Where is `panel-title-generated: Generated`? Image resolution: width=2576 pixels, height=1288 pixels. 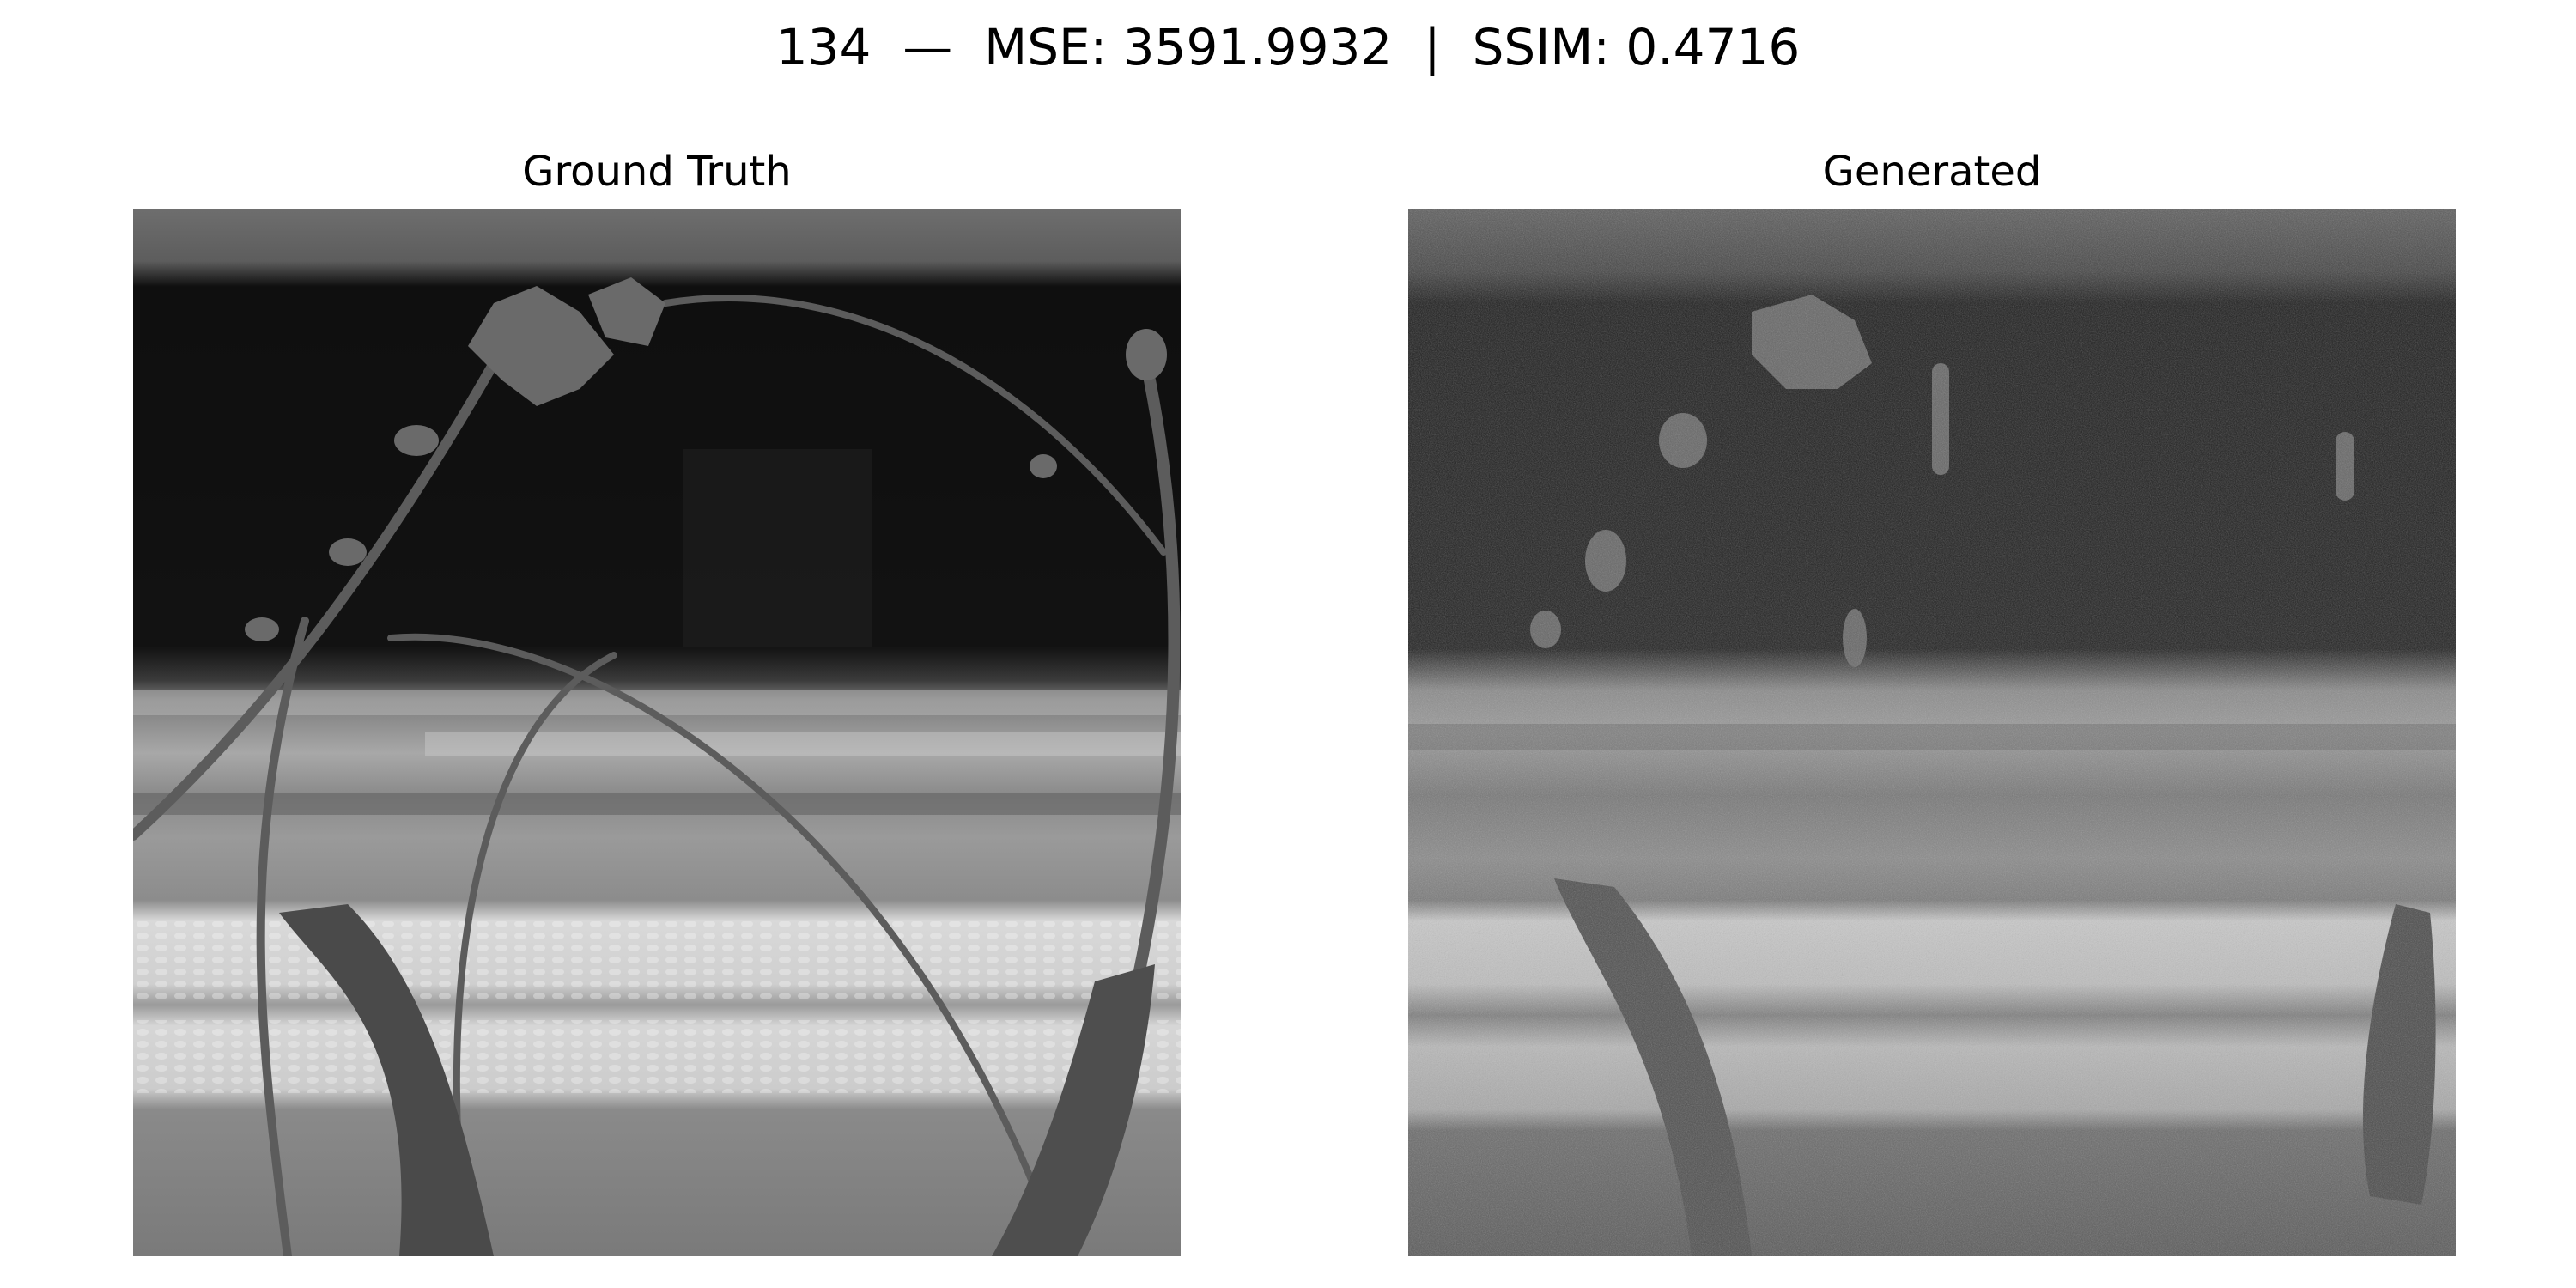 panel-title-generated: Generated is located at coordinates (1932, 172).